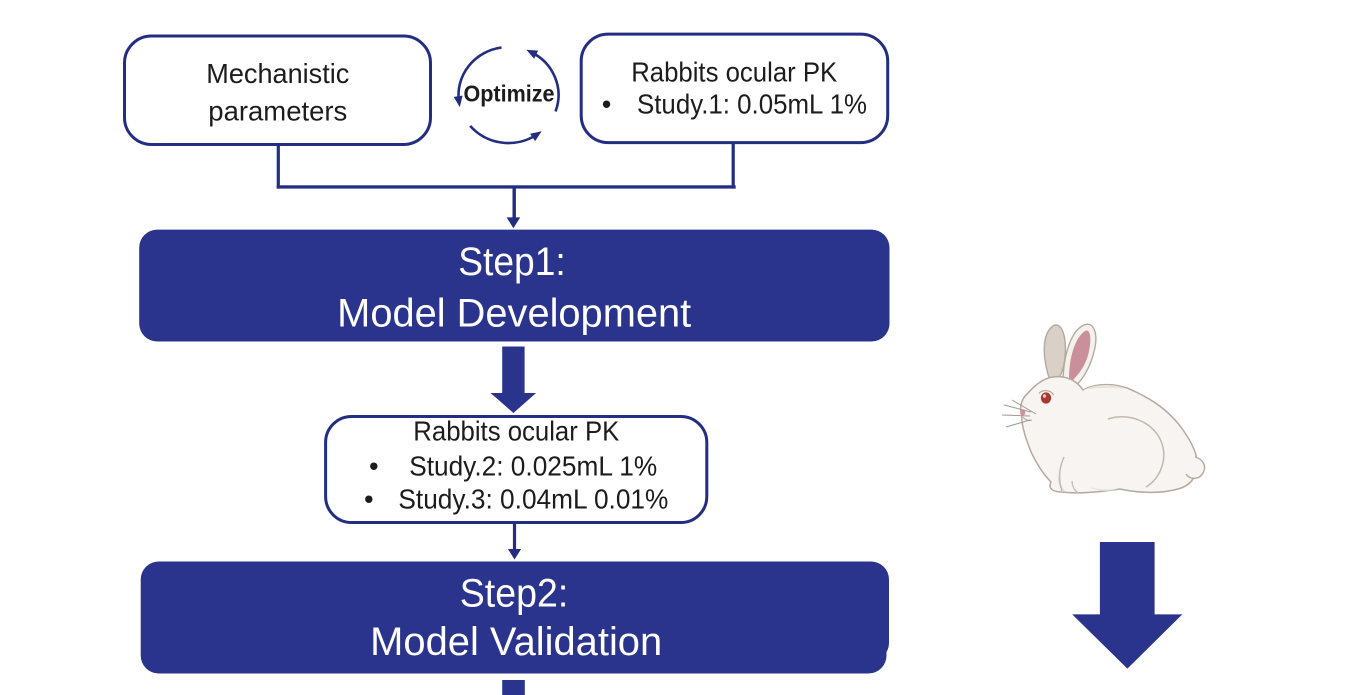 This screenshot has width=1372, height=695. Describe the element at coordinates (509, 93) in the screenshot. I see `svg-text: Optimize` at that location.